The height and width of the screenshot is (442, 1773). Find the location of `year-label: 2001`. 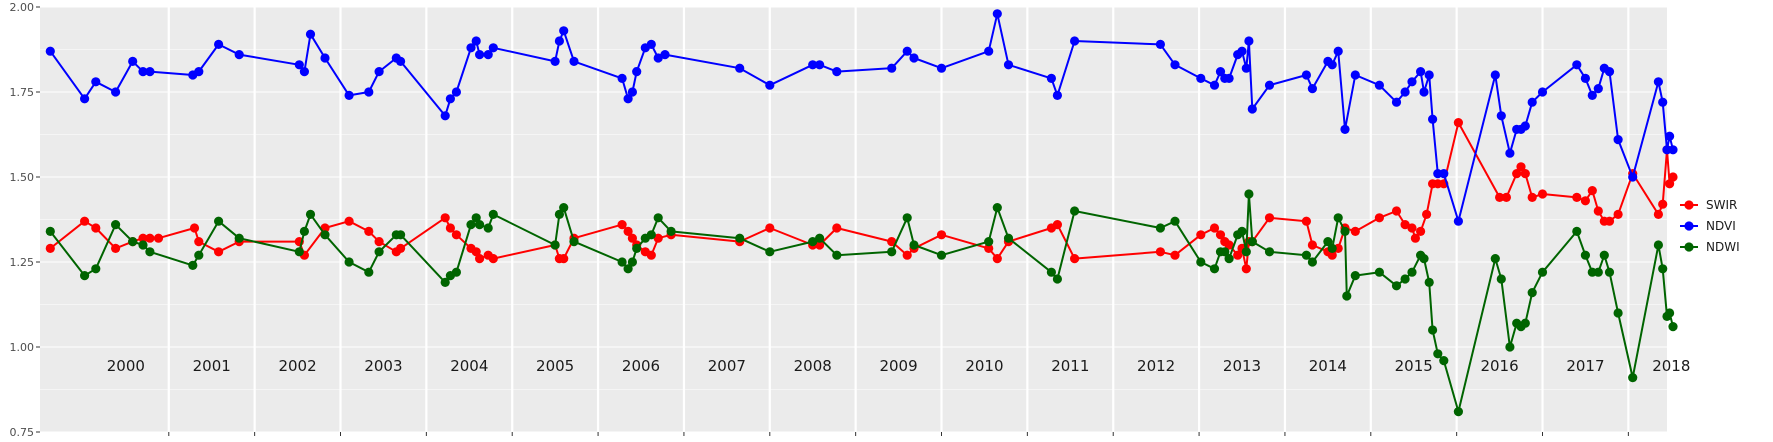

year-label: 2001 is located at coordinates (212, 366).